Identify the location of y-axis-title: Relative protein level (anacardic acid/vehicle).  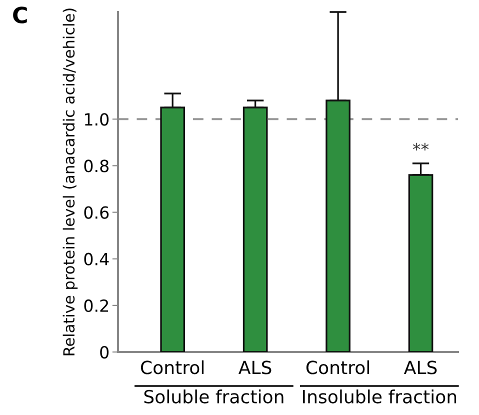
(70, 182).